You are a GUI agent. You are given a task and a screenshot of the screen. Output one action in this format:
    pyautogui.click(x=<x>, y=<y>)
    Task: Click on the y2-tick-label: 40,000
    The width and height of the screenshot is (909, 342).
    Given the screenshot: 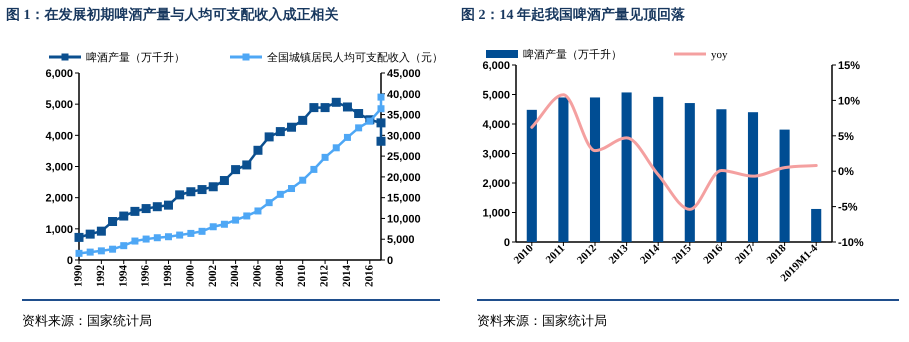 What is the action you would take?
    pyautogui.click(x=404, y=94)
    